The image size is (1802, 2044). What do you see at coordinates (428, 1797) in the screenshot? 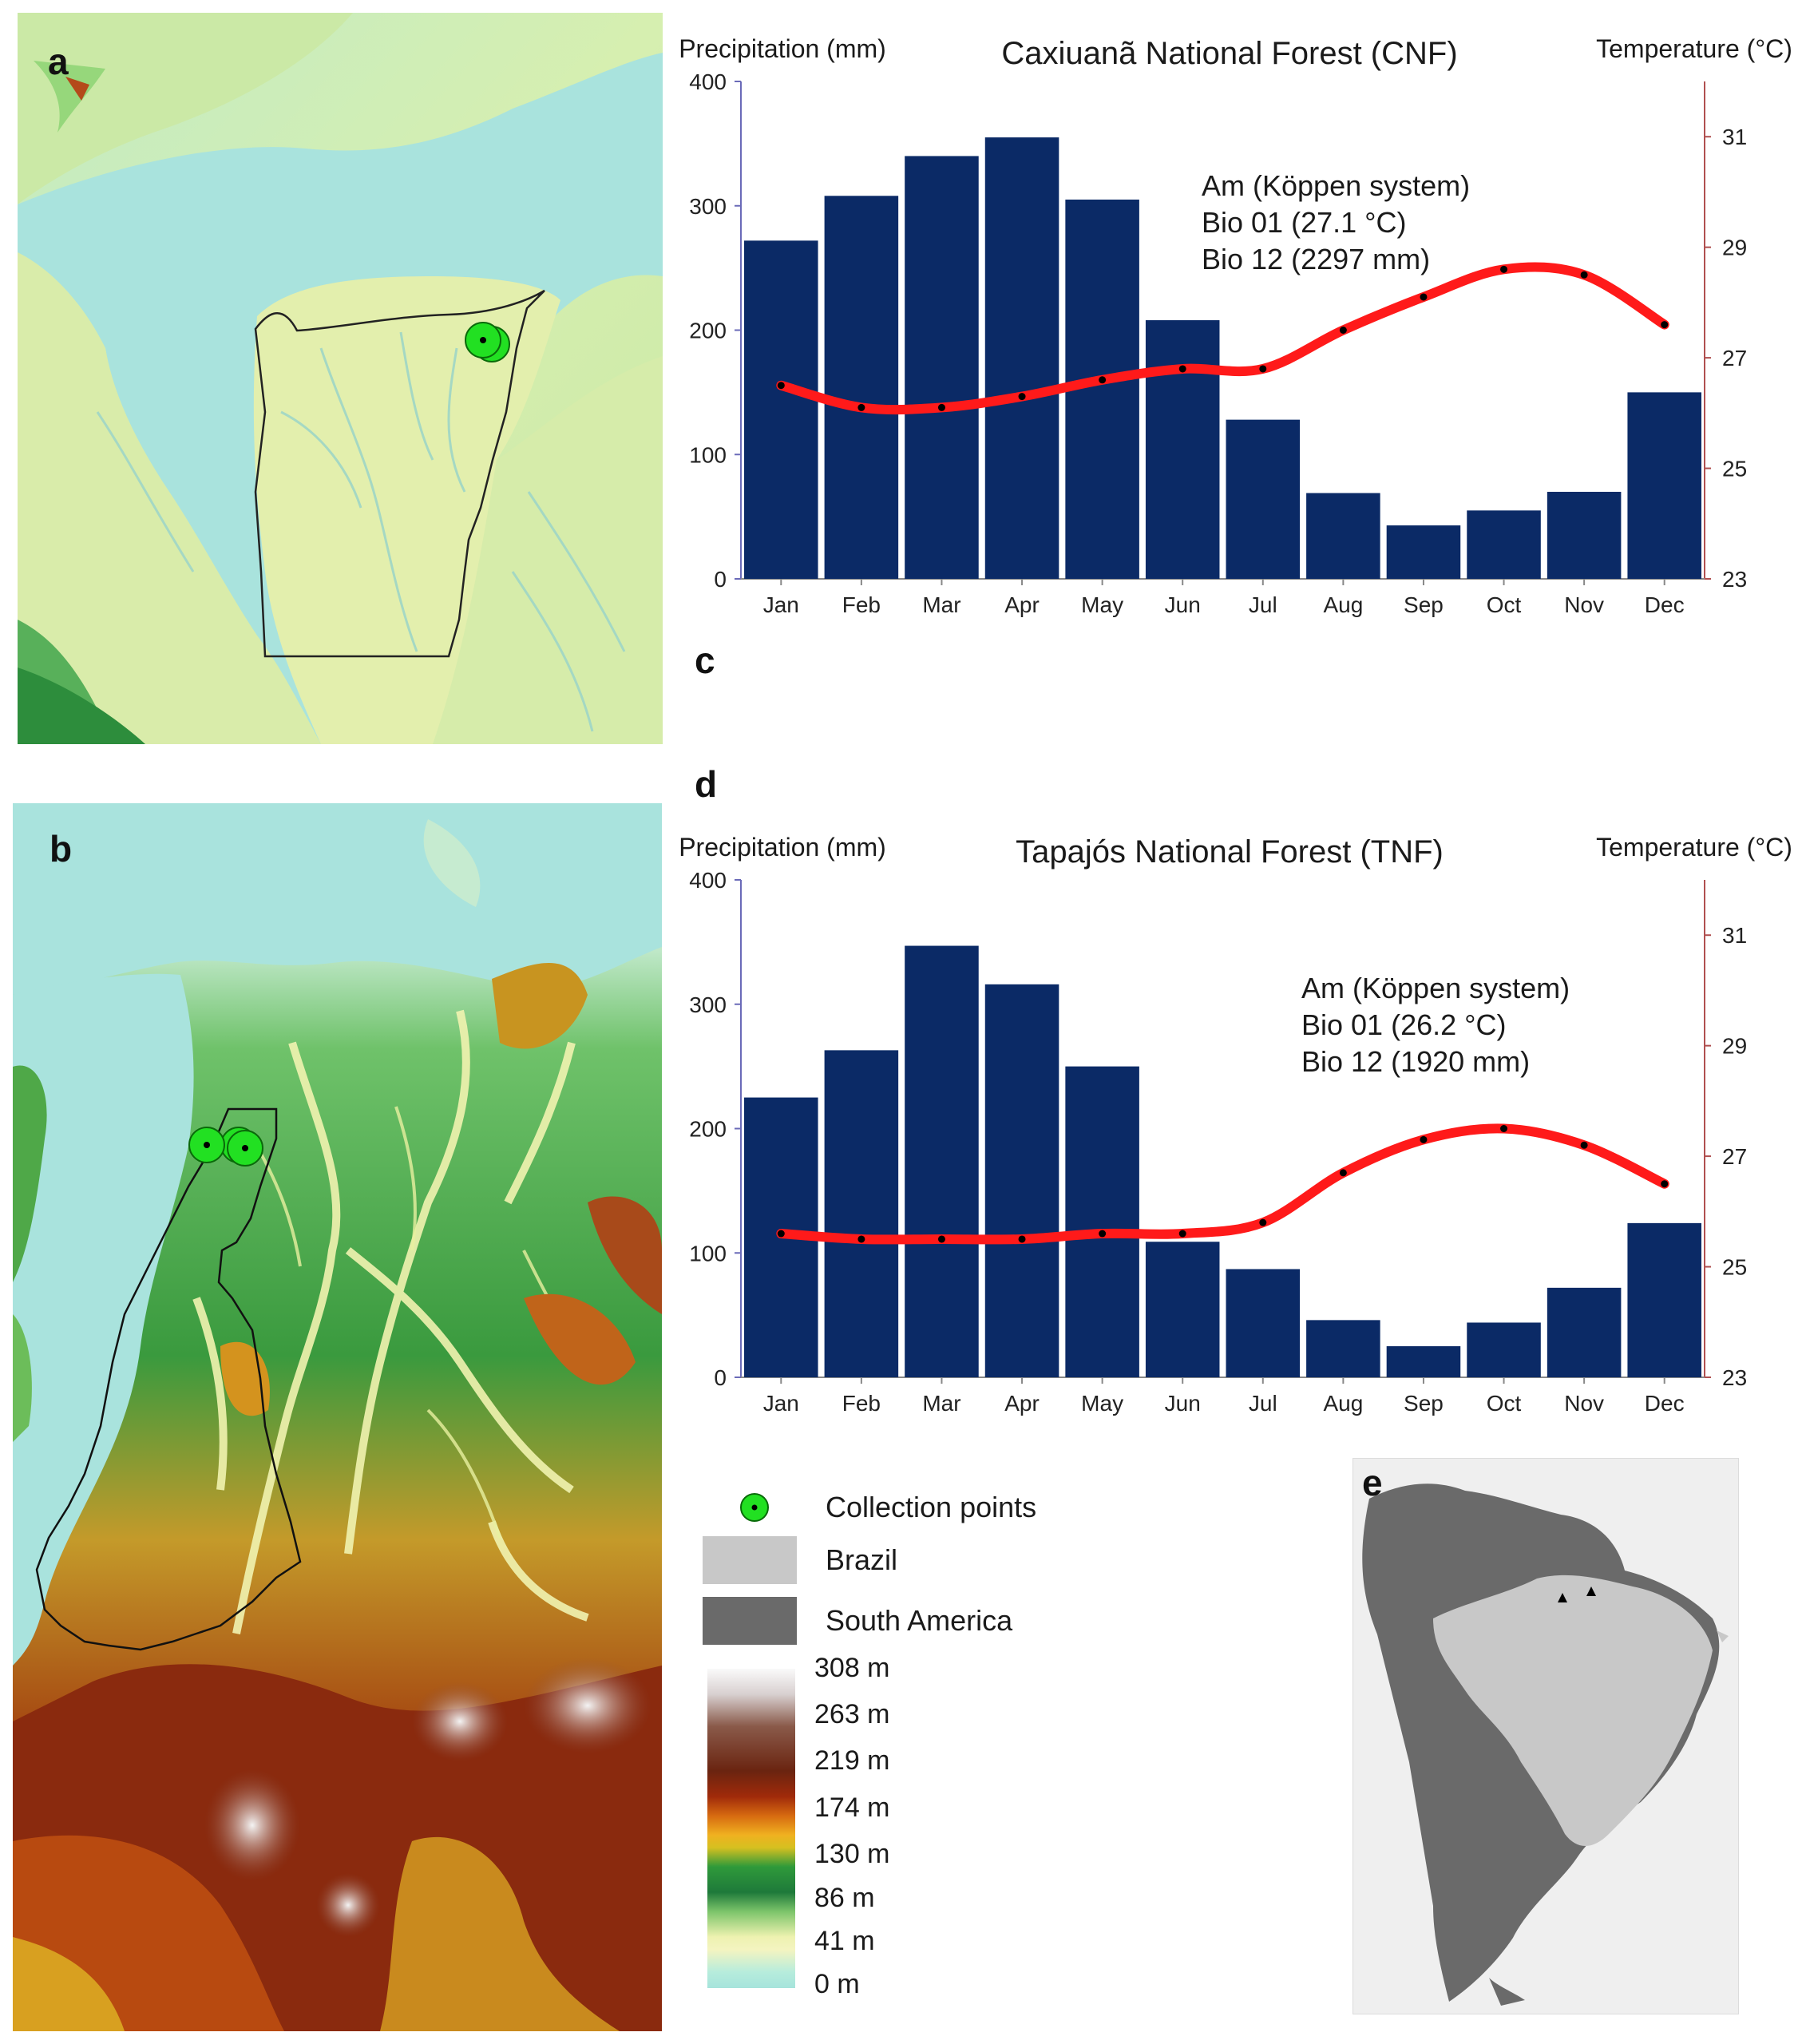
I see `peaks` at bounding box center [428, 1797].